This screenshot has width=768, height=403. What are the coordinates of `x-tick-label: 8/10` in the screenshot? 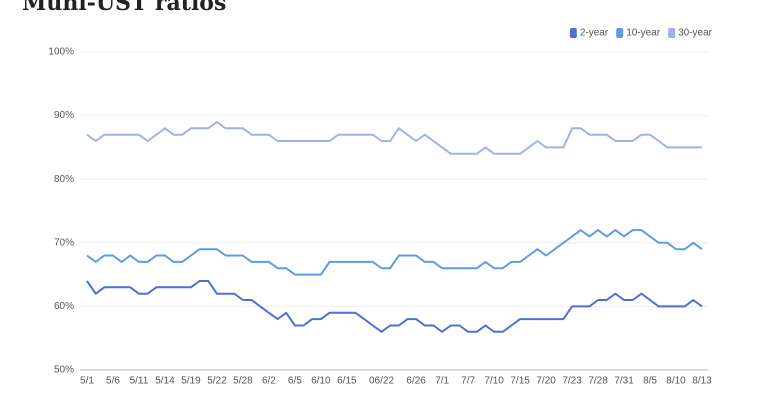 It's located at (676, 381).